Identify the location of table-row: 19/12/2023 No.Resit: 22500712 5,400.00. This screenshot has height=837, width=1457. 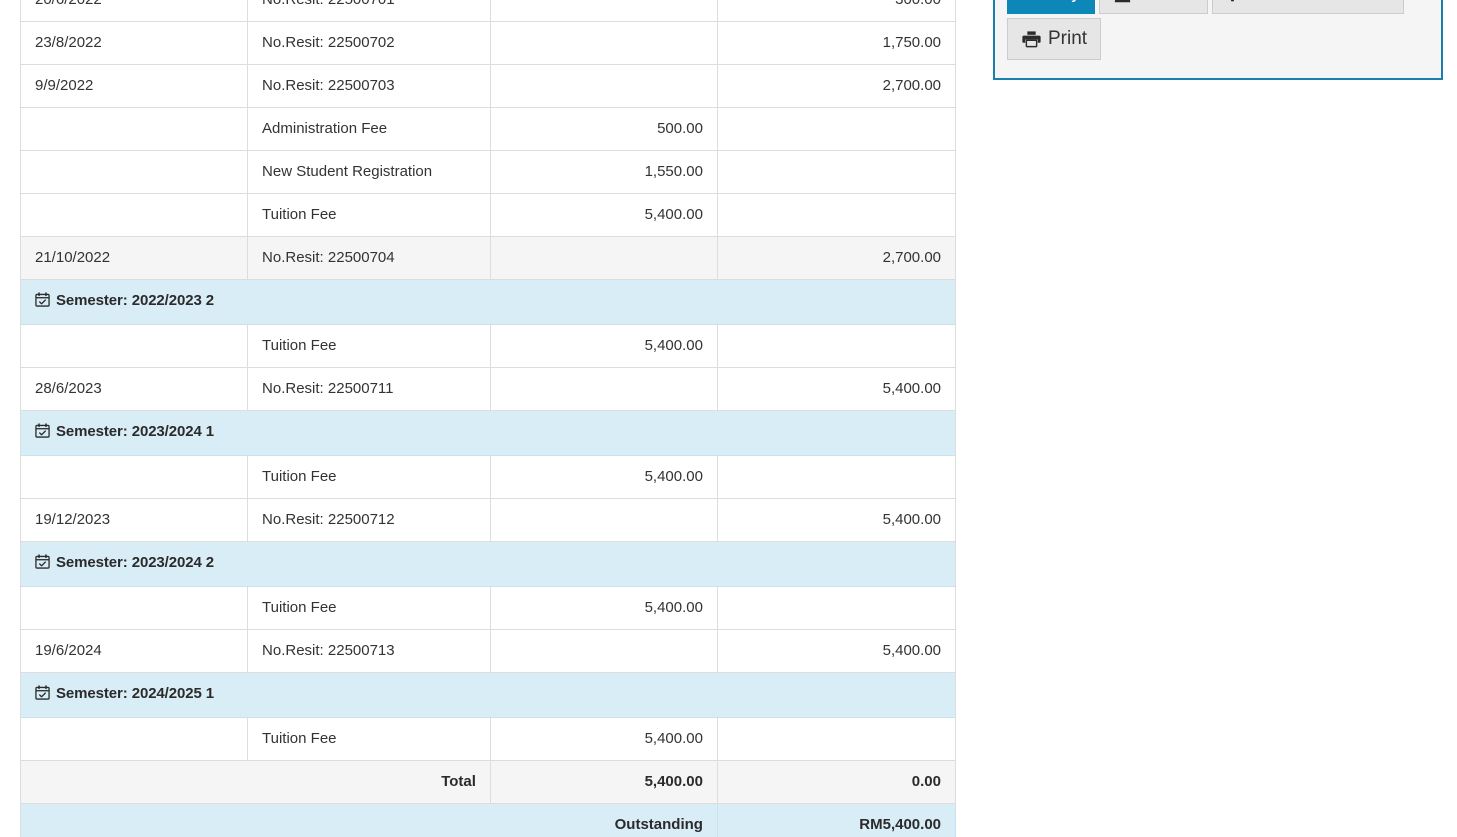
(488, 520).